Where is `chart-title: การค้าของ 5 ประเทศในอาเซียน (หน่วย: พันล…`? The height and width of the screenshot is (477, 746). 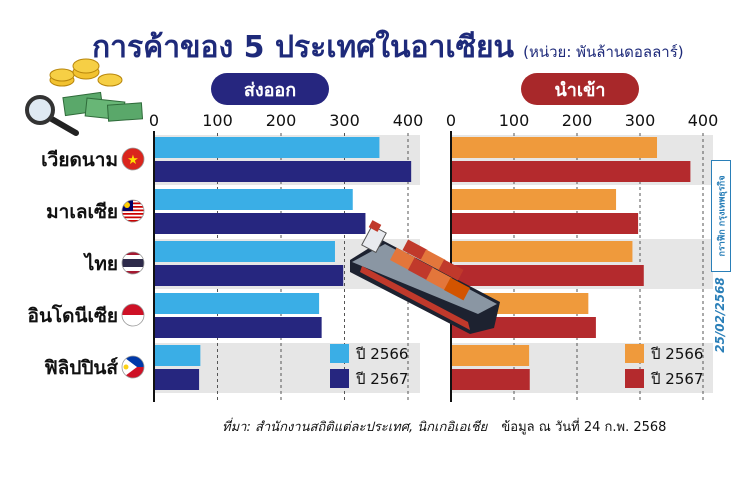 chart-title: การค้าของ 5 ประเทศในอาเซียน (หน่วย: พันล… is located at coordinates (388, 47).